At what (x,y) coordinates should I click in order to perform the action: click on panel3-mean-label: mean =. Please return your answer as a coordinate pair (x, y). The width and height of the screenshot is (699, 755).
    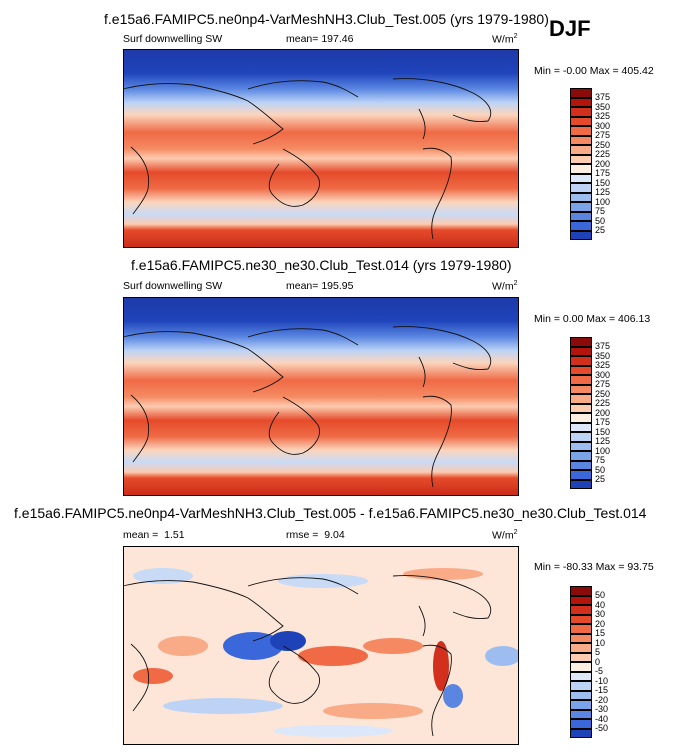
    Looking at the image, I should click on (141, 535).